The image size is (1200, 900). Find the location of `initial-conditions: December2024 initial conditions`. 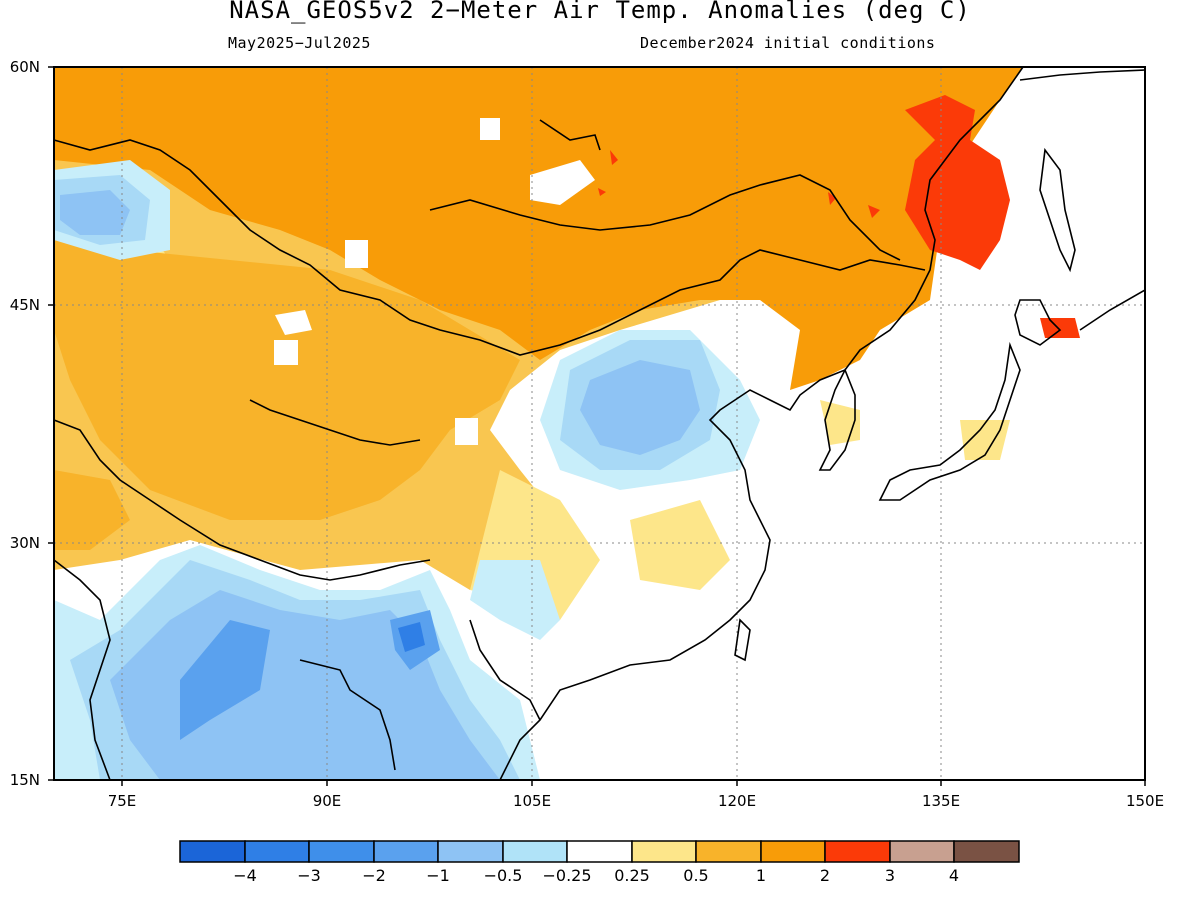

initial-conditions: December2024 initial conditions is located at coordinates (788, 43).